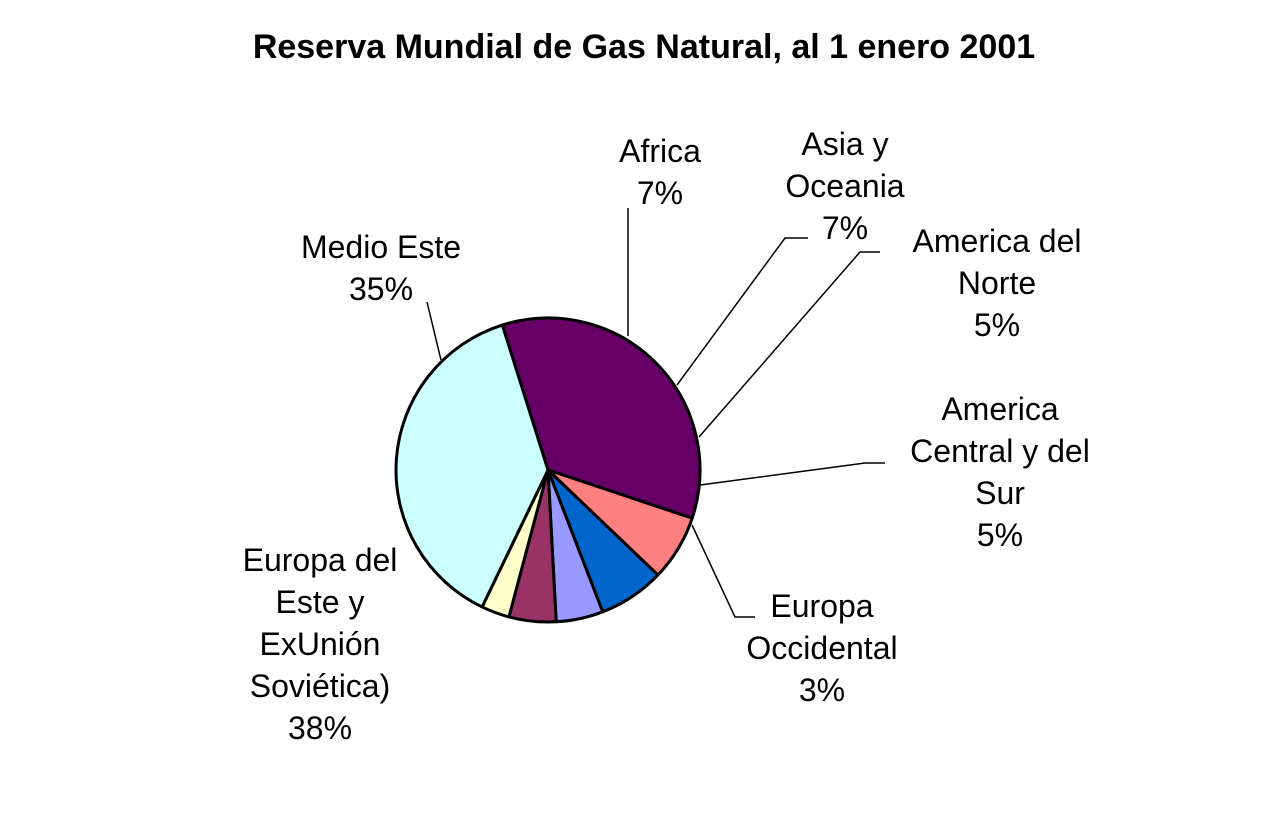 The height and width of the screenshot is (821, 1288). I want to click on slice-label-1: Medio Este 35%, so click(381, 268).